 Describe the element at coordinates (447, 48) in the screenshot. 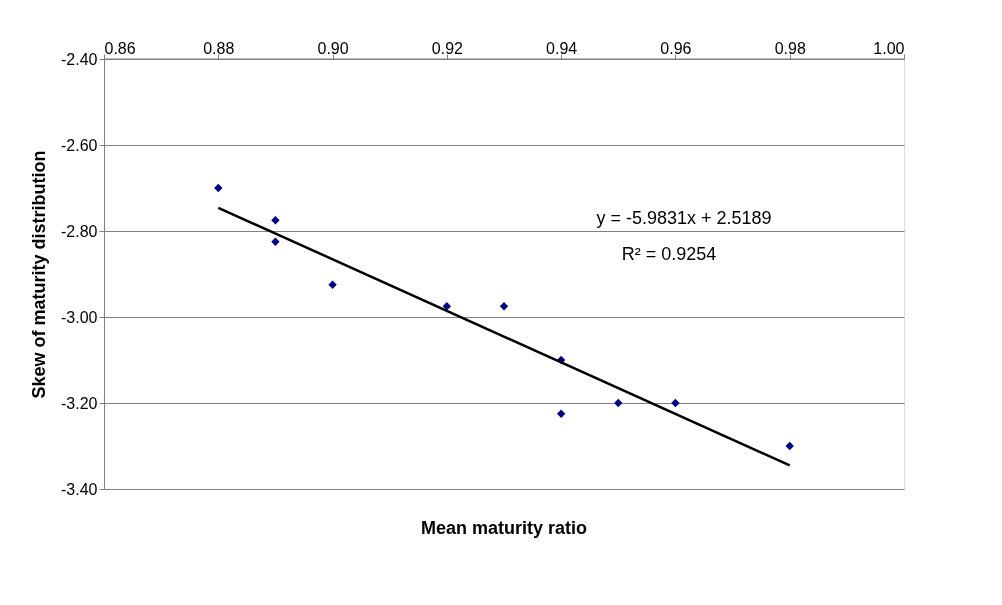

I see `x-tick-label: 0.92` at that location.